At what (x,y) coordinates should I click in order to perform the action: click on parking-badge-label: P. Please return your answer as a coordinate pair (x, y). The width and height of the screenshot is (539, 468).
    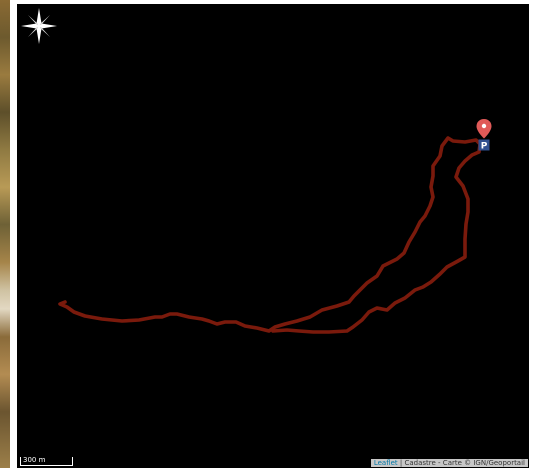
    Looking at the image, I should click on (484, 147).